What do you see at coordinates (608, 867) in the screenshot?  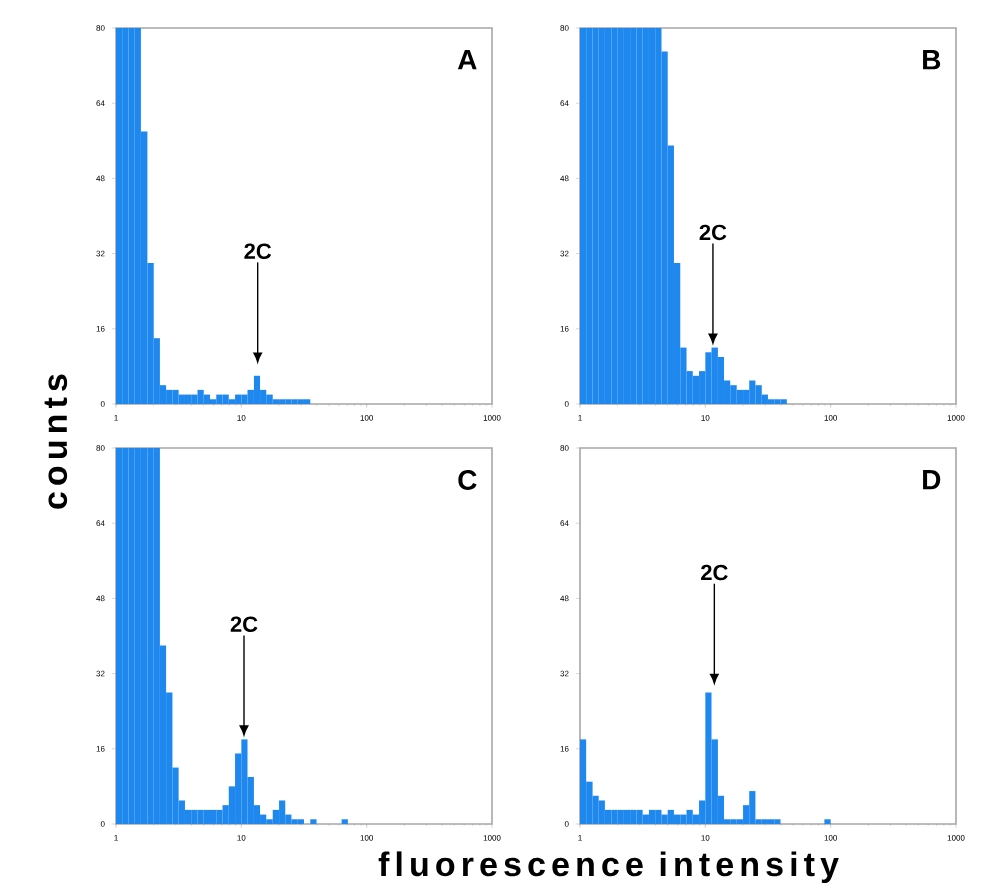 I see `x-axis-title: fluorescence intensity` at bounding box center [608, 867].